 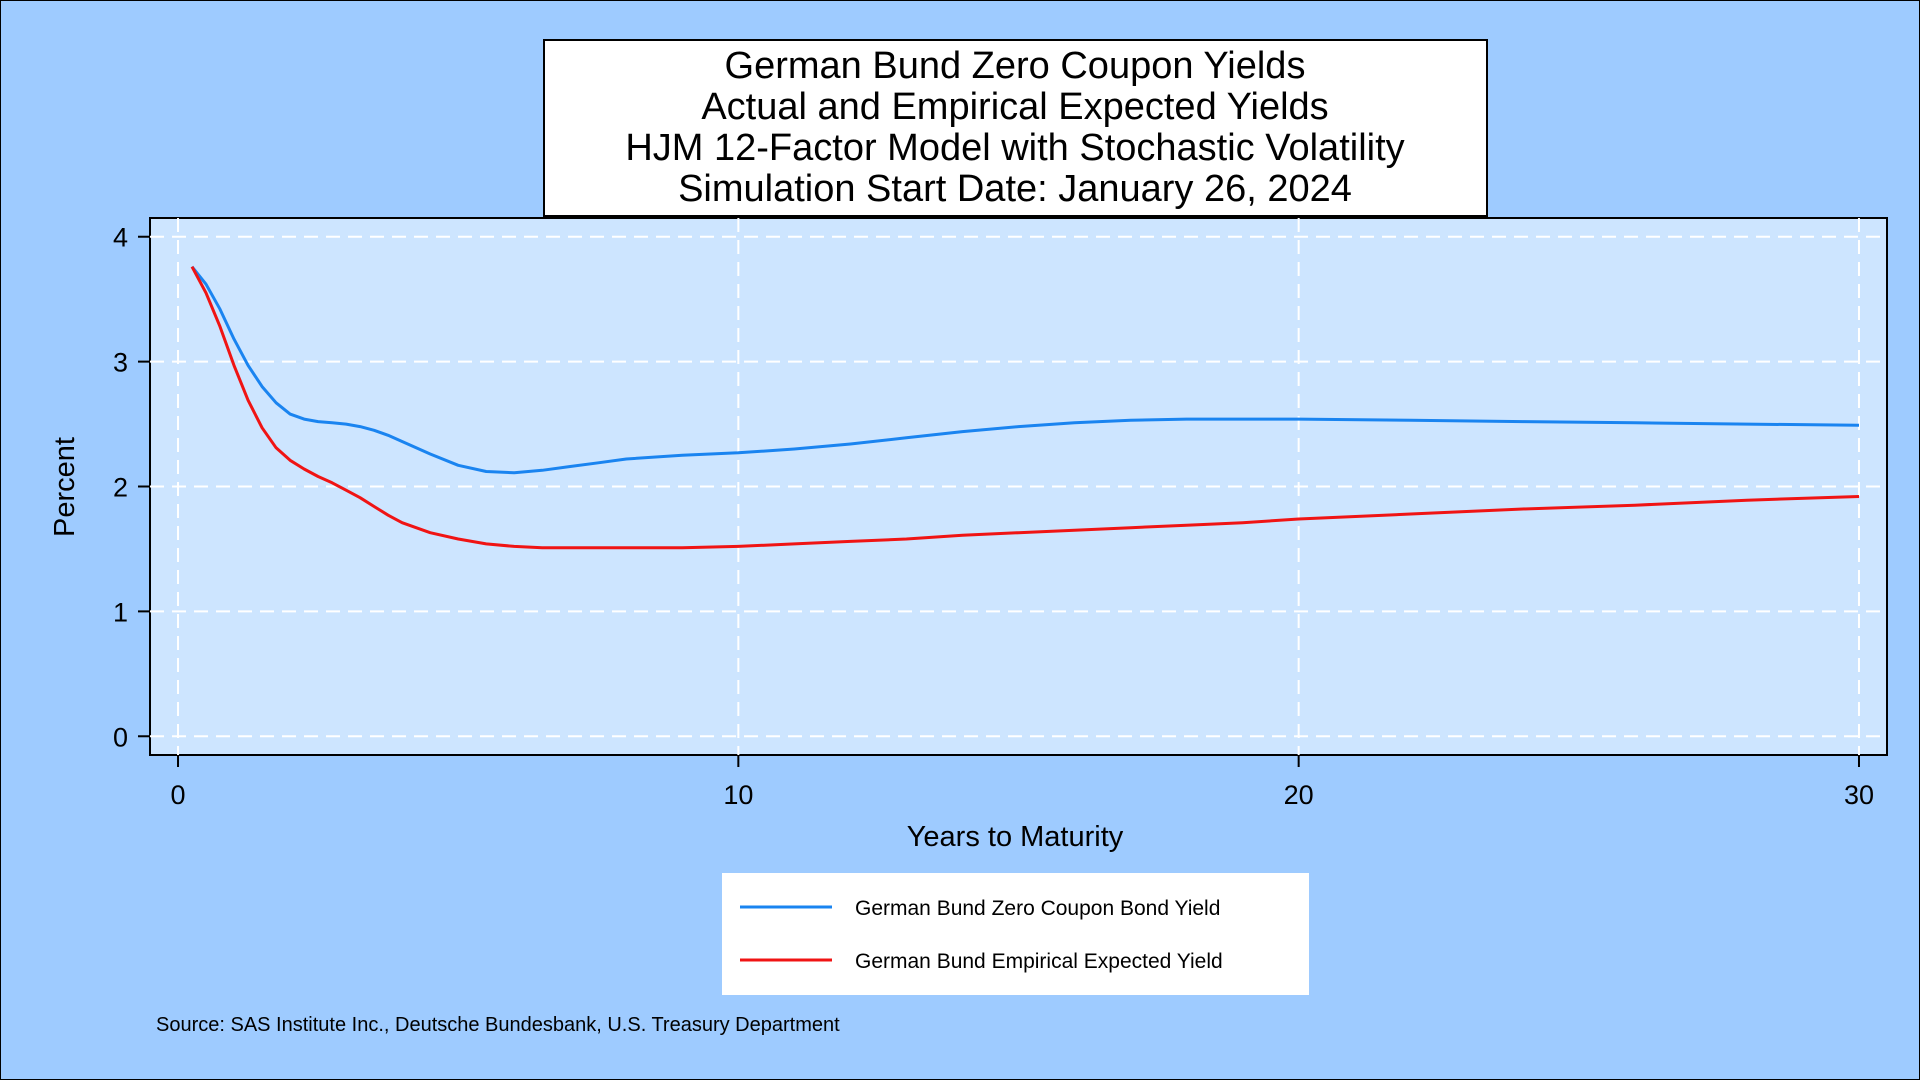 What do you see at coordinates (738, 795) in the screenshot?
I see `x-tick-label: 10` at bounding box center [738, 795].